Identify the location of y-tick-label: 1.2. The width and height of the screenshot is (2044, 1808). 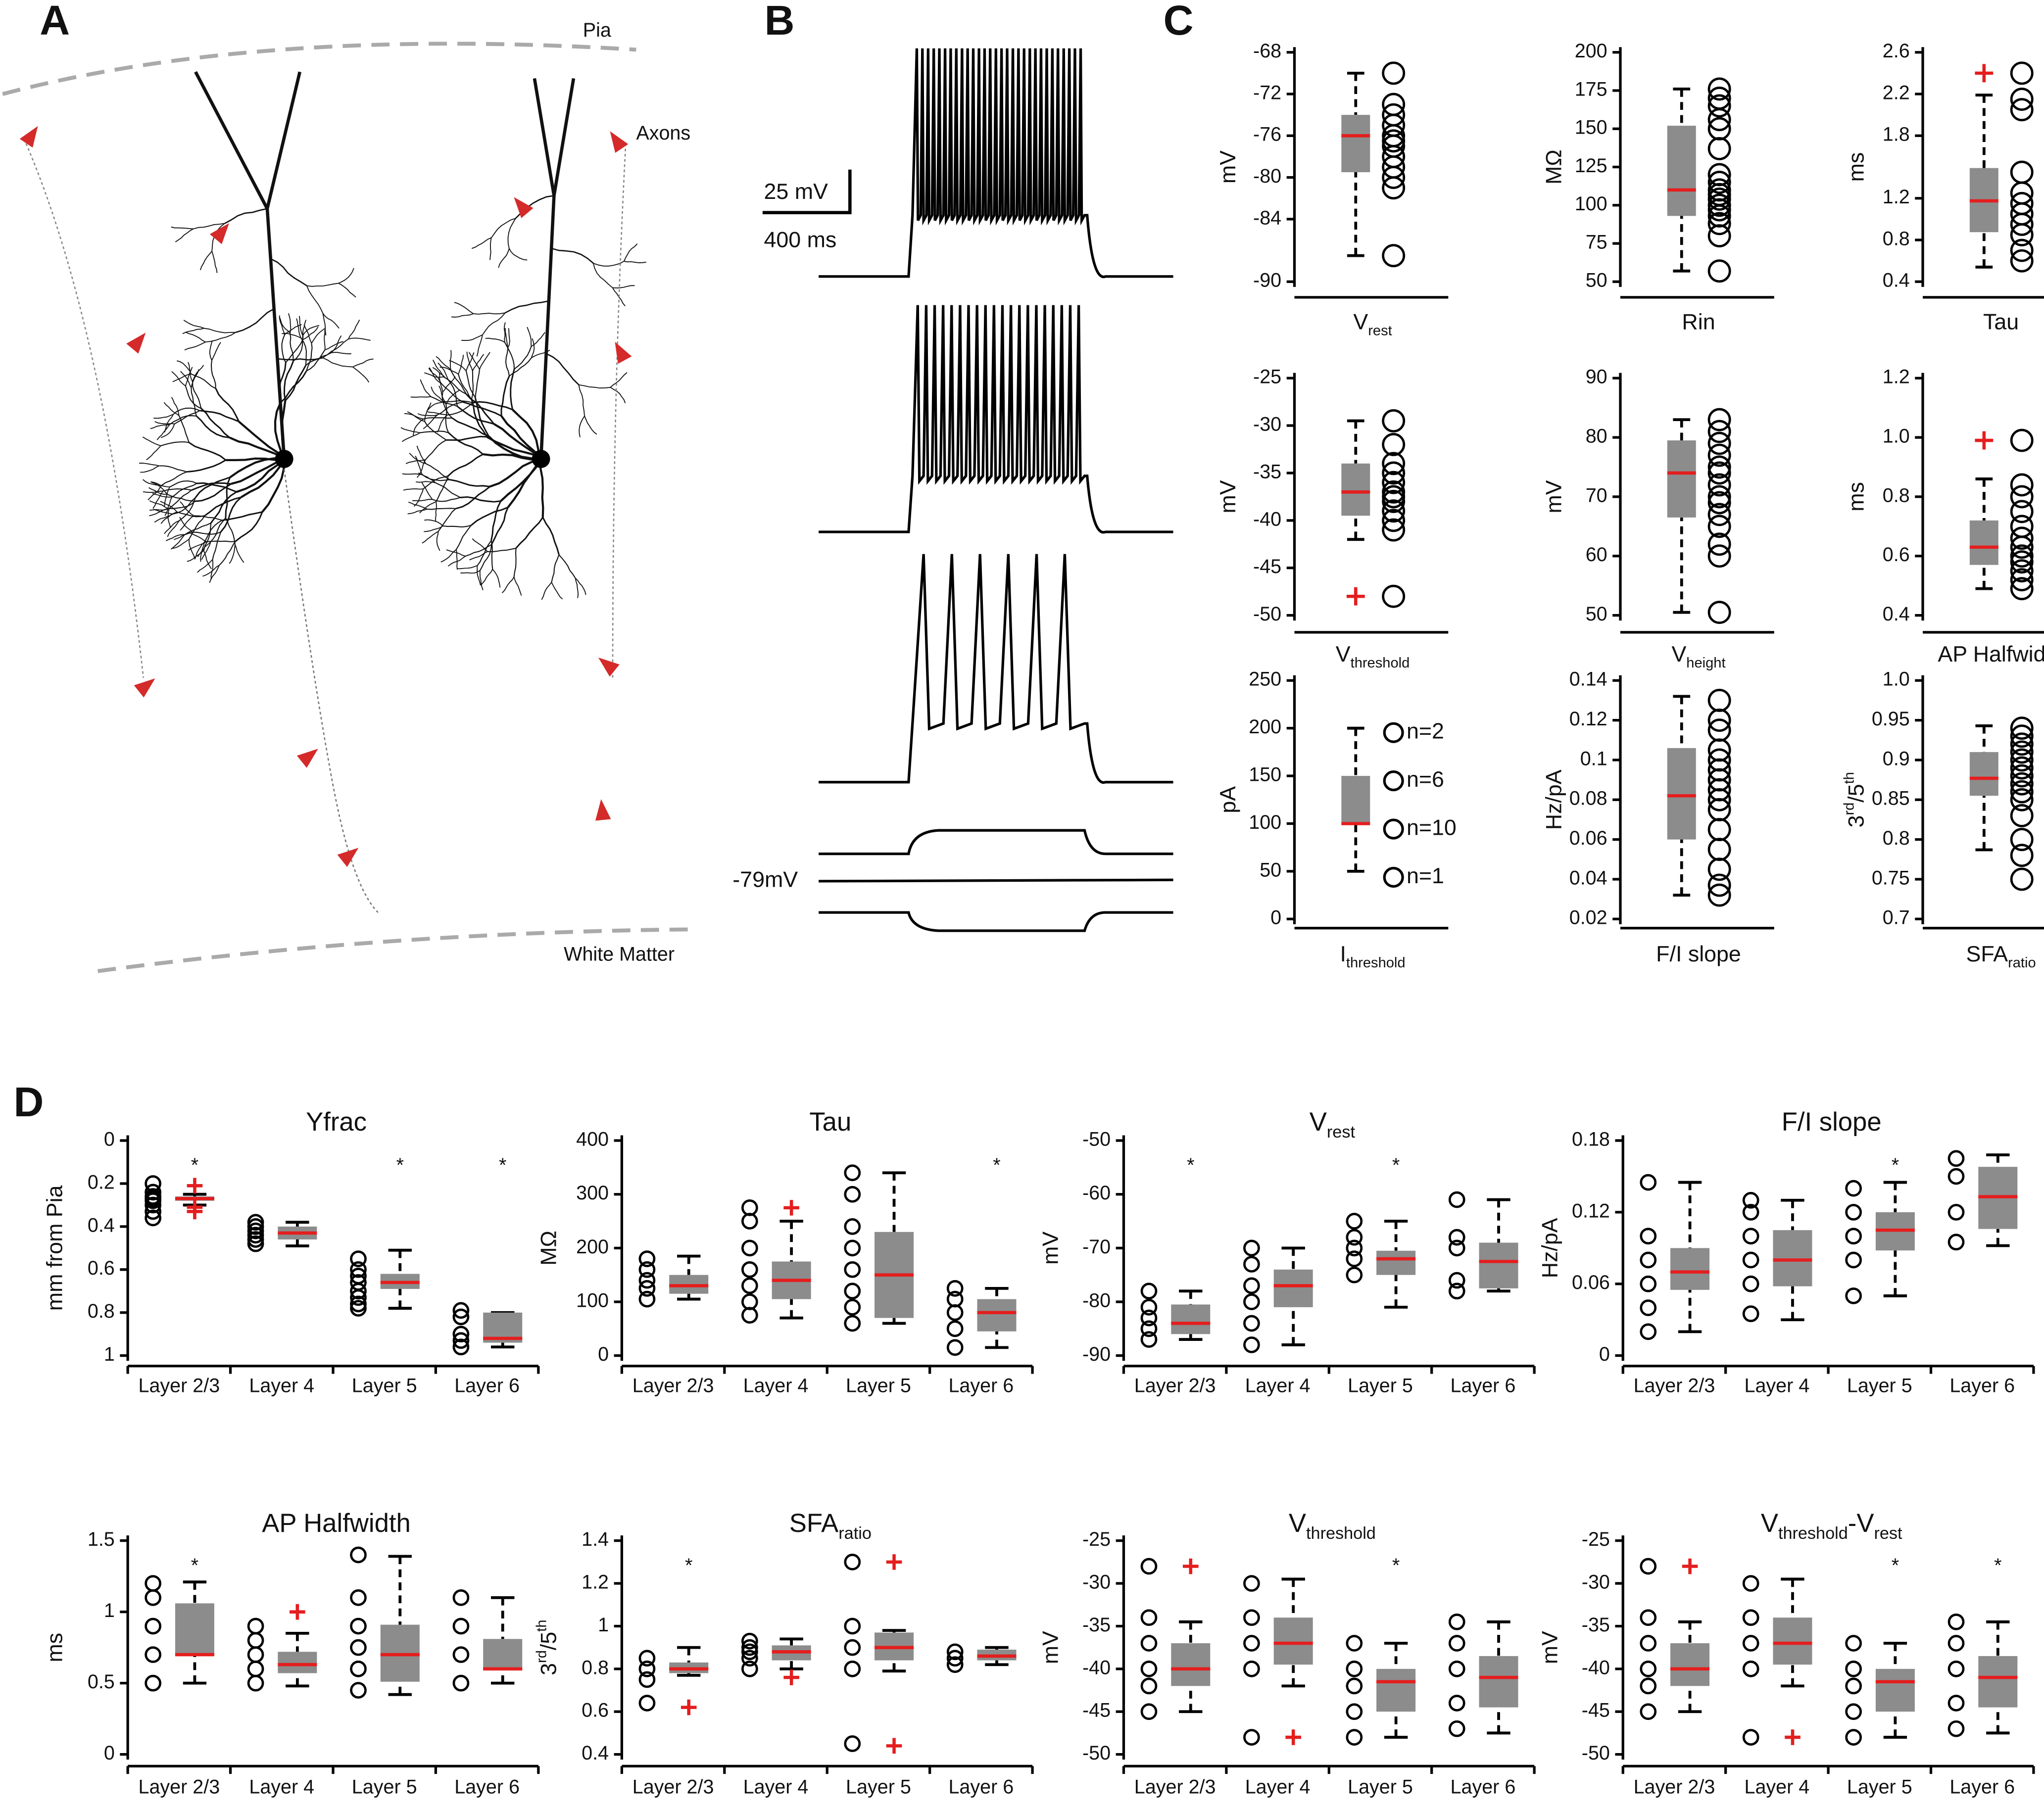
(1896, 377).